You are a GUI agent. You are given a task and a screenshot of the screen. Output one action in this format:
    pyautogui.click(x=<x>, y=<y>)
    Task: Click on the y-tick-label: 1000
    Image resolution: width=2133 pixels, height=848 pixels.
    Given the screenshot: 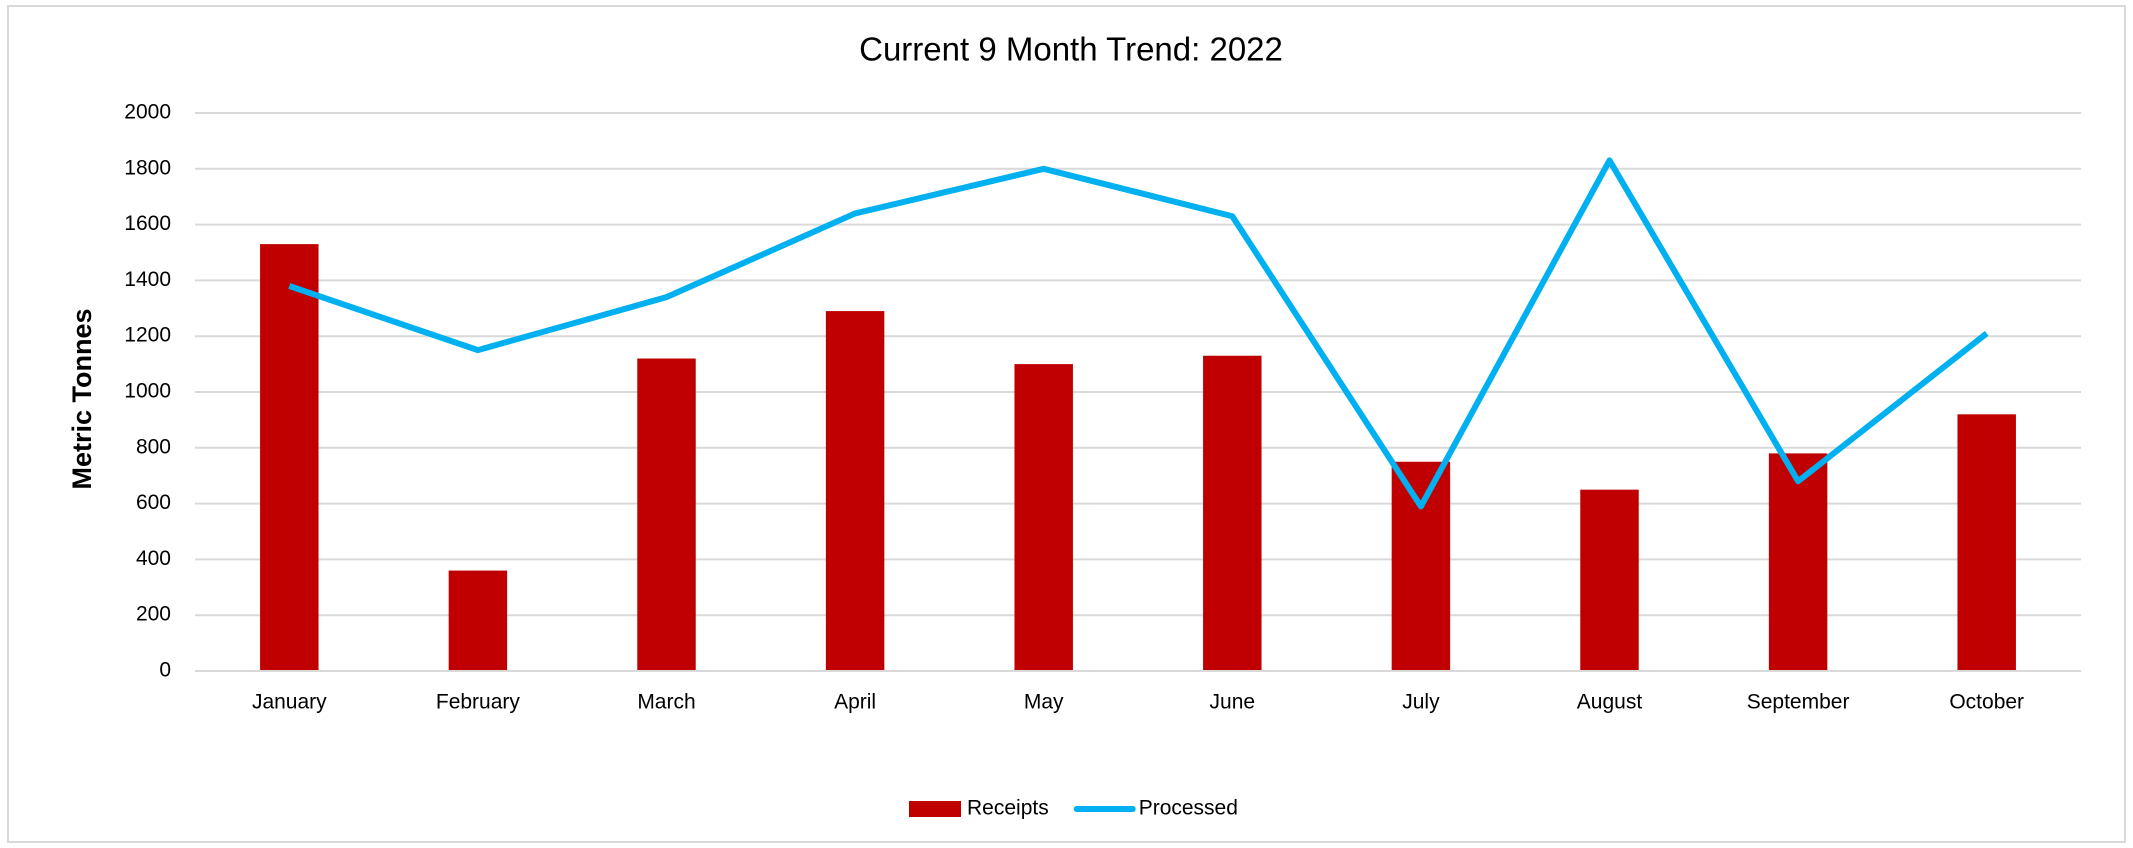 What is the action you would take?
    pyautogui.click(x=147, y=391)
    